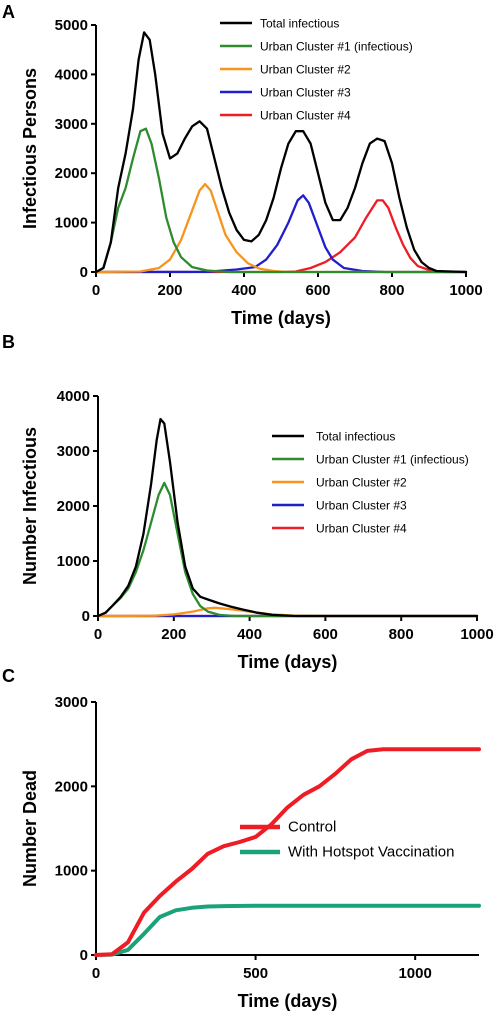 This screenshot has width=498, height=1016. Describe the element at coordinates (281, 318) in the screenshot. I see `x-axis-label-a: Time (days)` at that location.